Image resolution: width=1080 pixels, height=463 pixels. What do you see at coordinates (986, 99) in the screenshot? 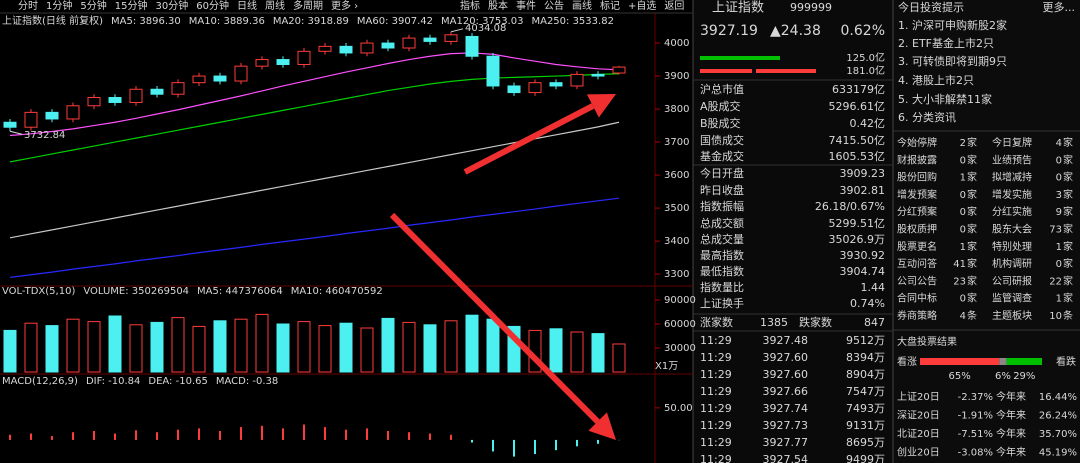
I see `tip-item: 家` at bounding box center [986, 99].